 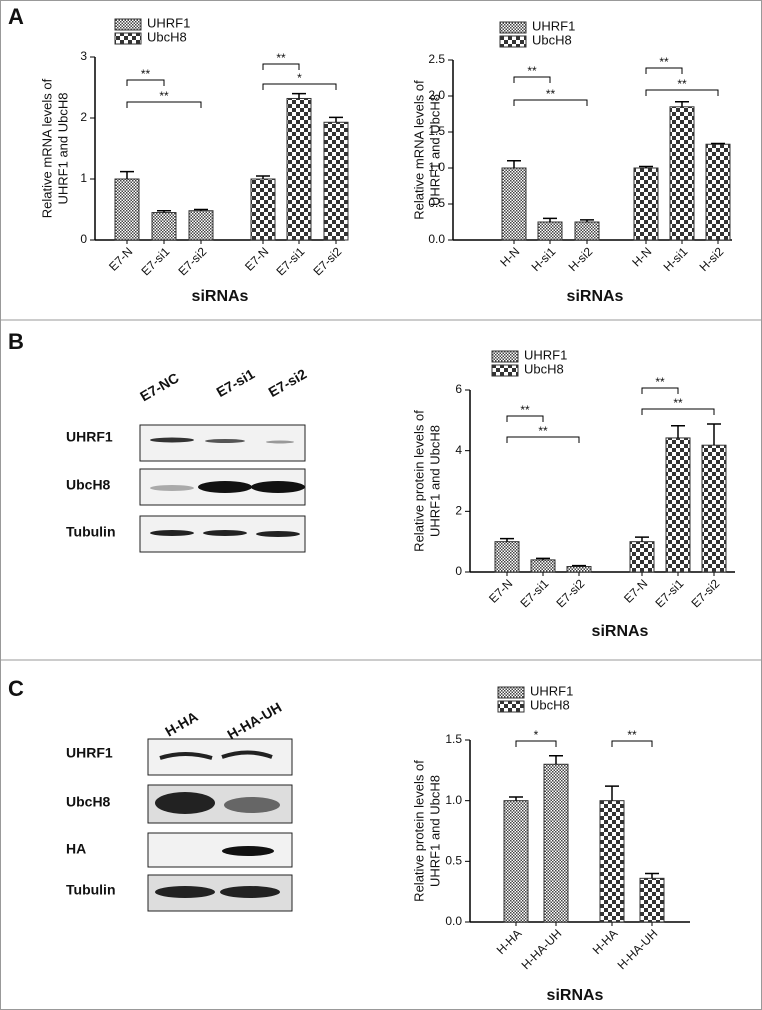 What do you see at coordinates (83, 178) in the screenshot?
I see `y-tick-label: 1` at bounding box center [83, 178].